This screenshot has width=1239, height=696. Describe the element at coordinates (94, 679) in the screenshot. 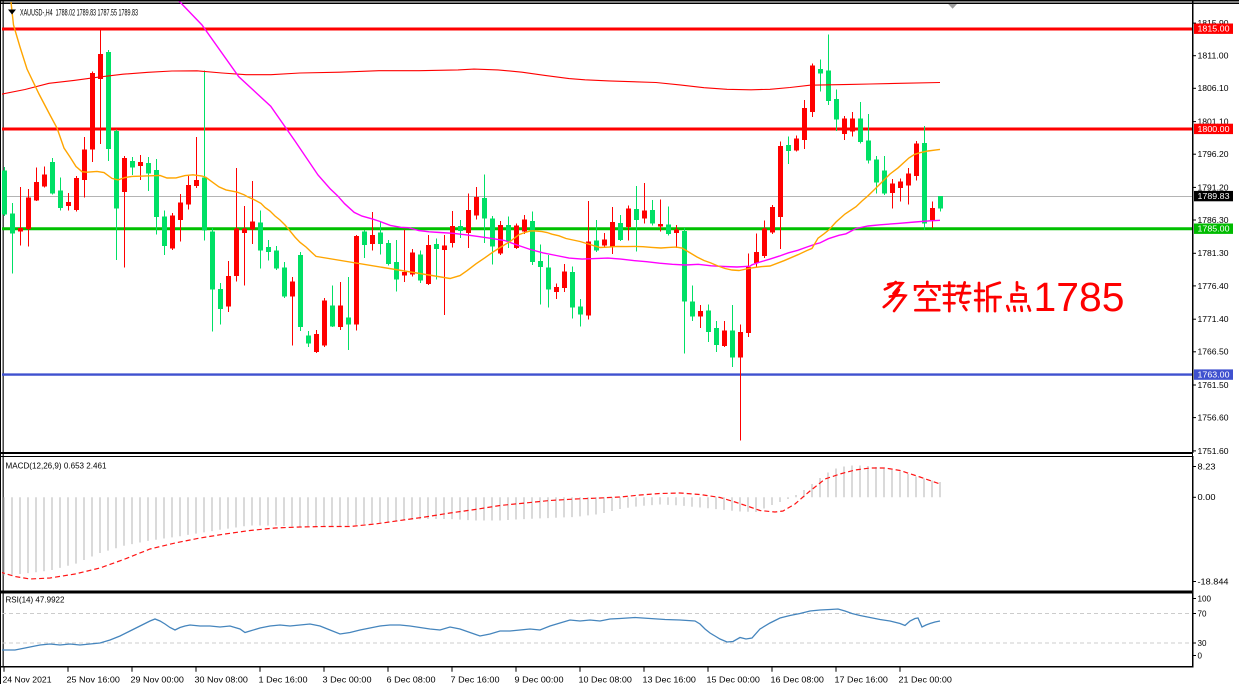

I see `svg-text: 25 Nov 16:00` at that location.